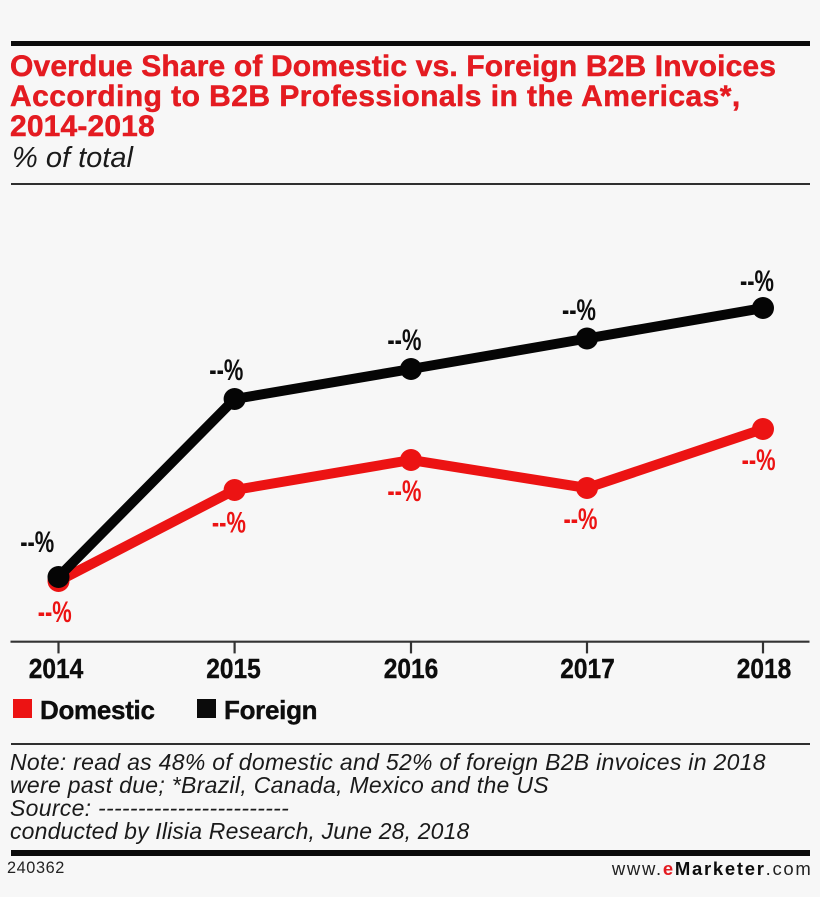  I want to click on svg-text: 2014, so click(56, 668).